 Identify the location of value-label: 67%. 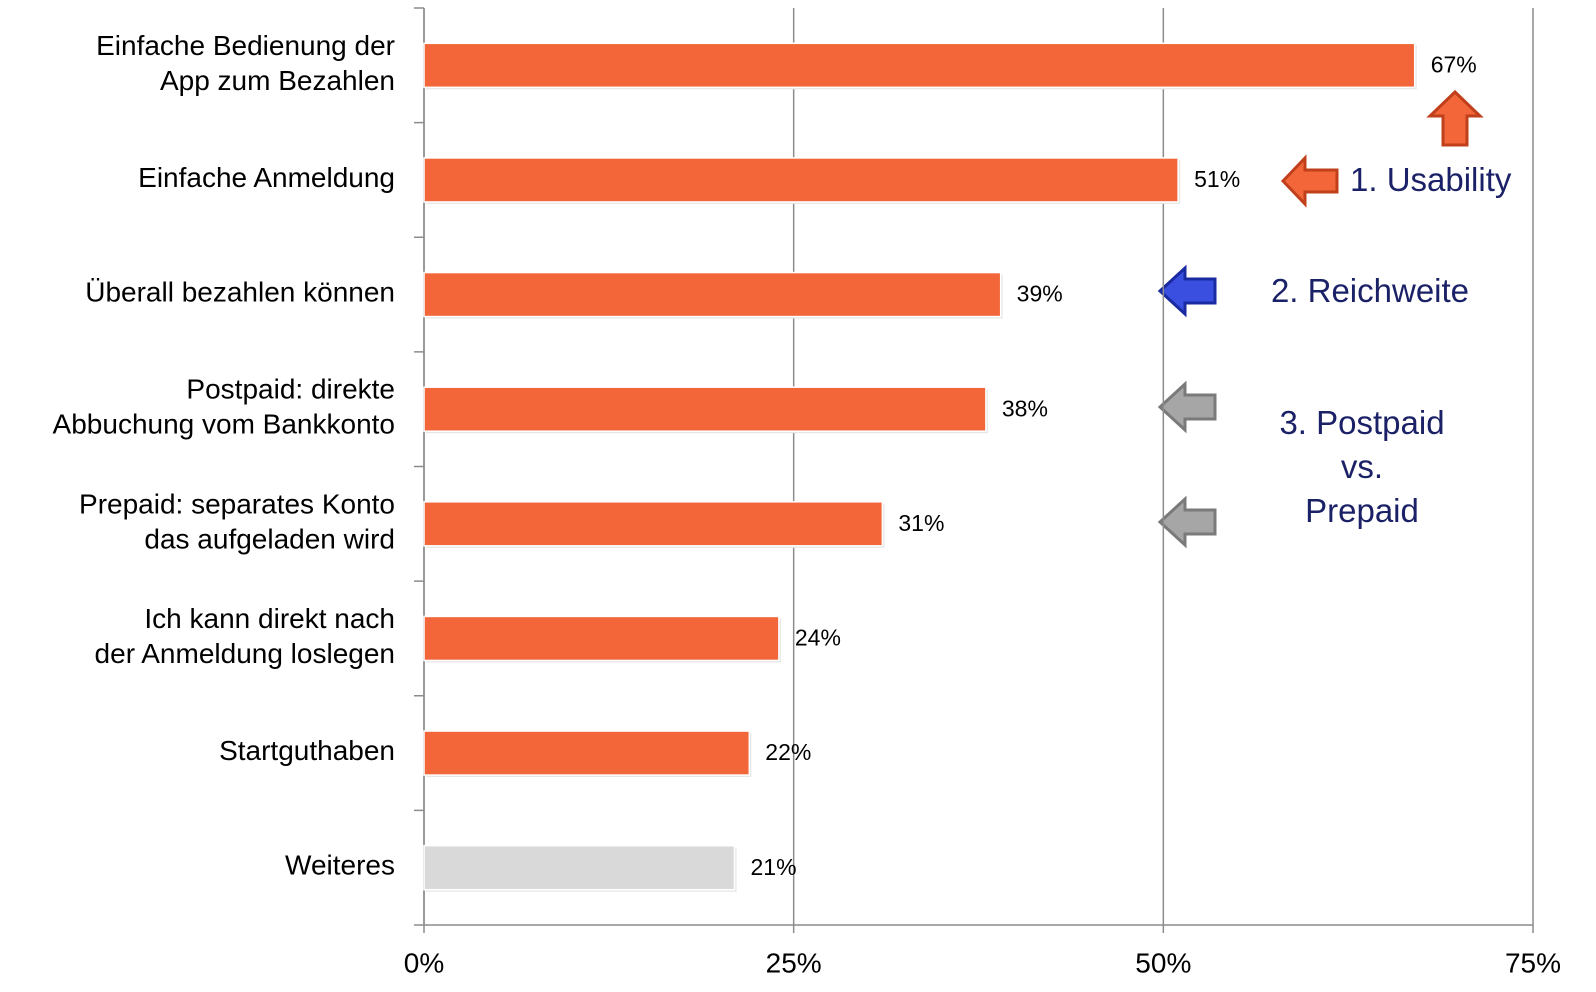
(1454, 64).